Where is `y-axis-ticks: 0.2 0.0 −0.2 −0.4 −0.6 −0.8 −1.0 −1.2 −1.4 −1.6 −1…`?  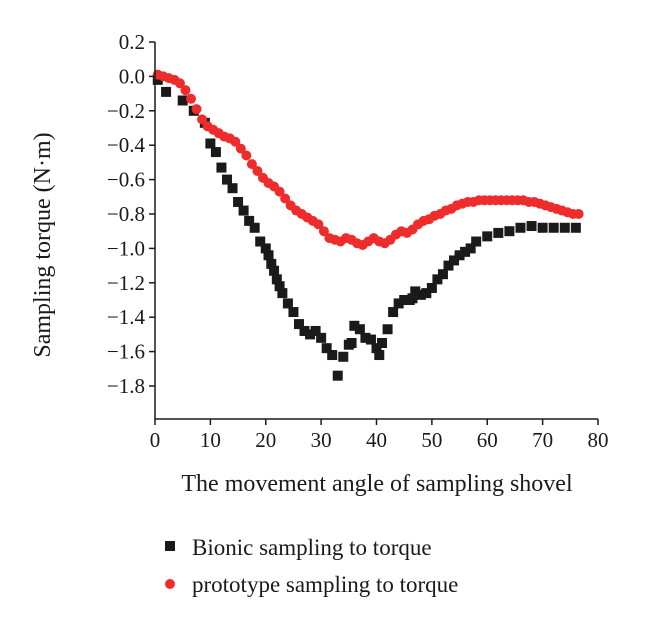 y-axis-ticks: 0.2 0.0 −0.2 −0.4 −0.6 −0.8 −1.0 −1.2 −1.4 −1.6 −1… is located at coordinates (131, 214).